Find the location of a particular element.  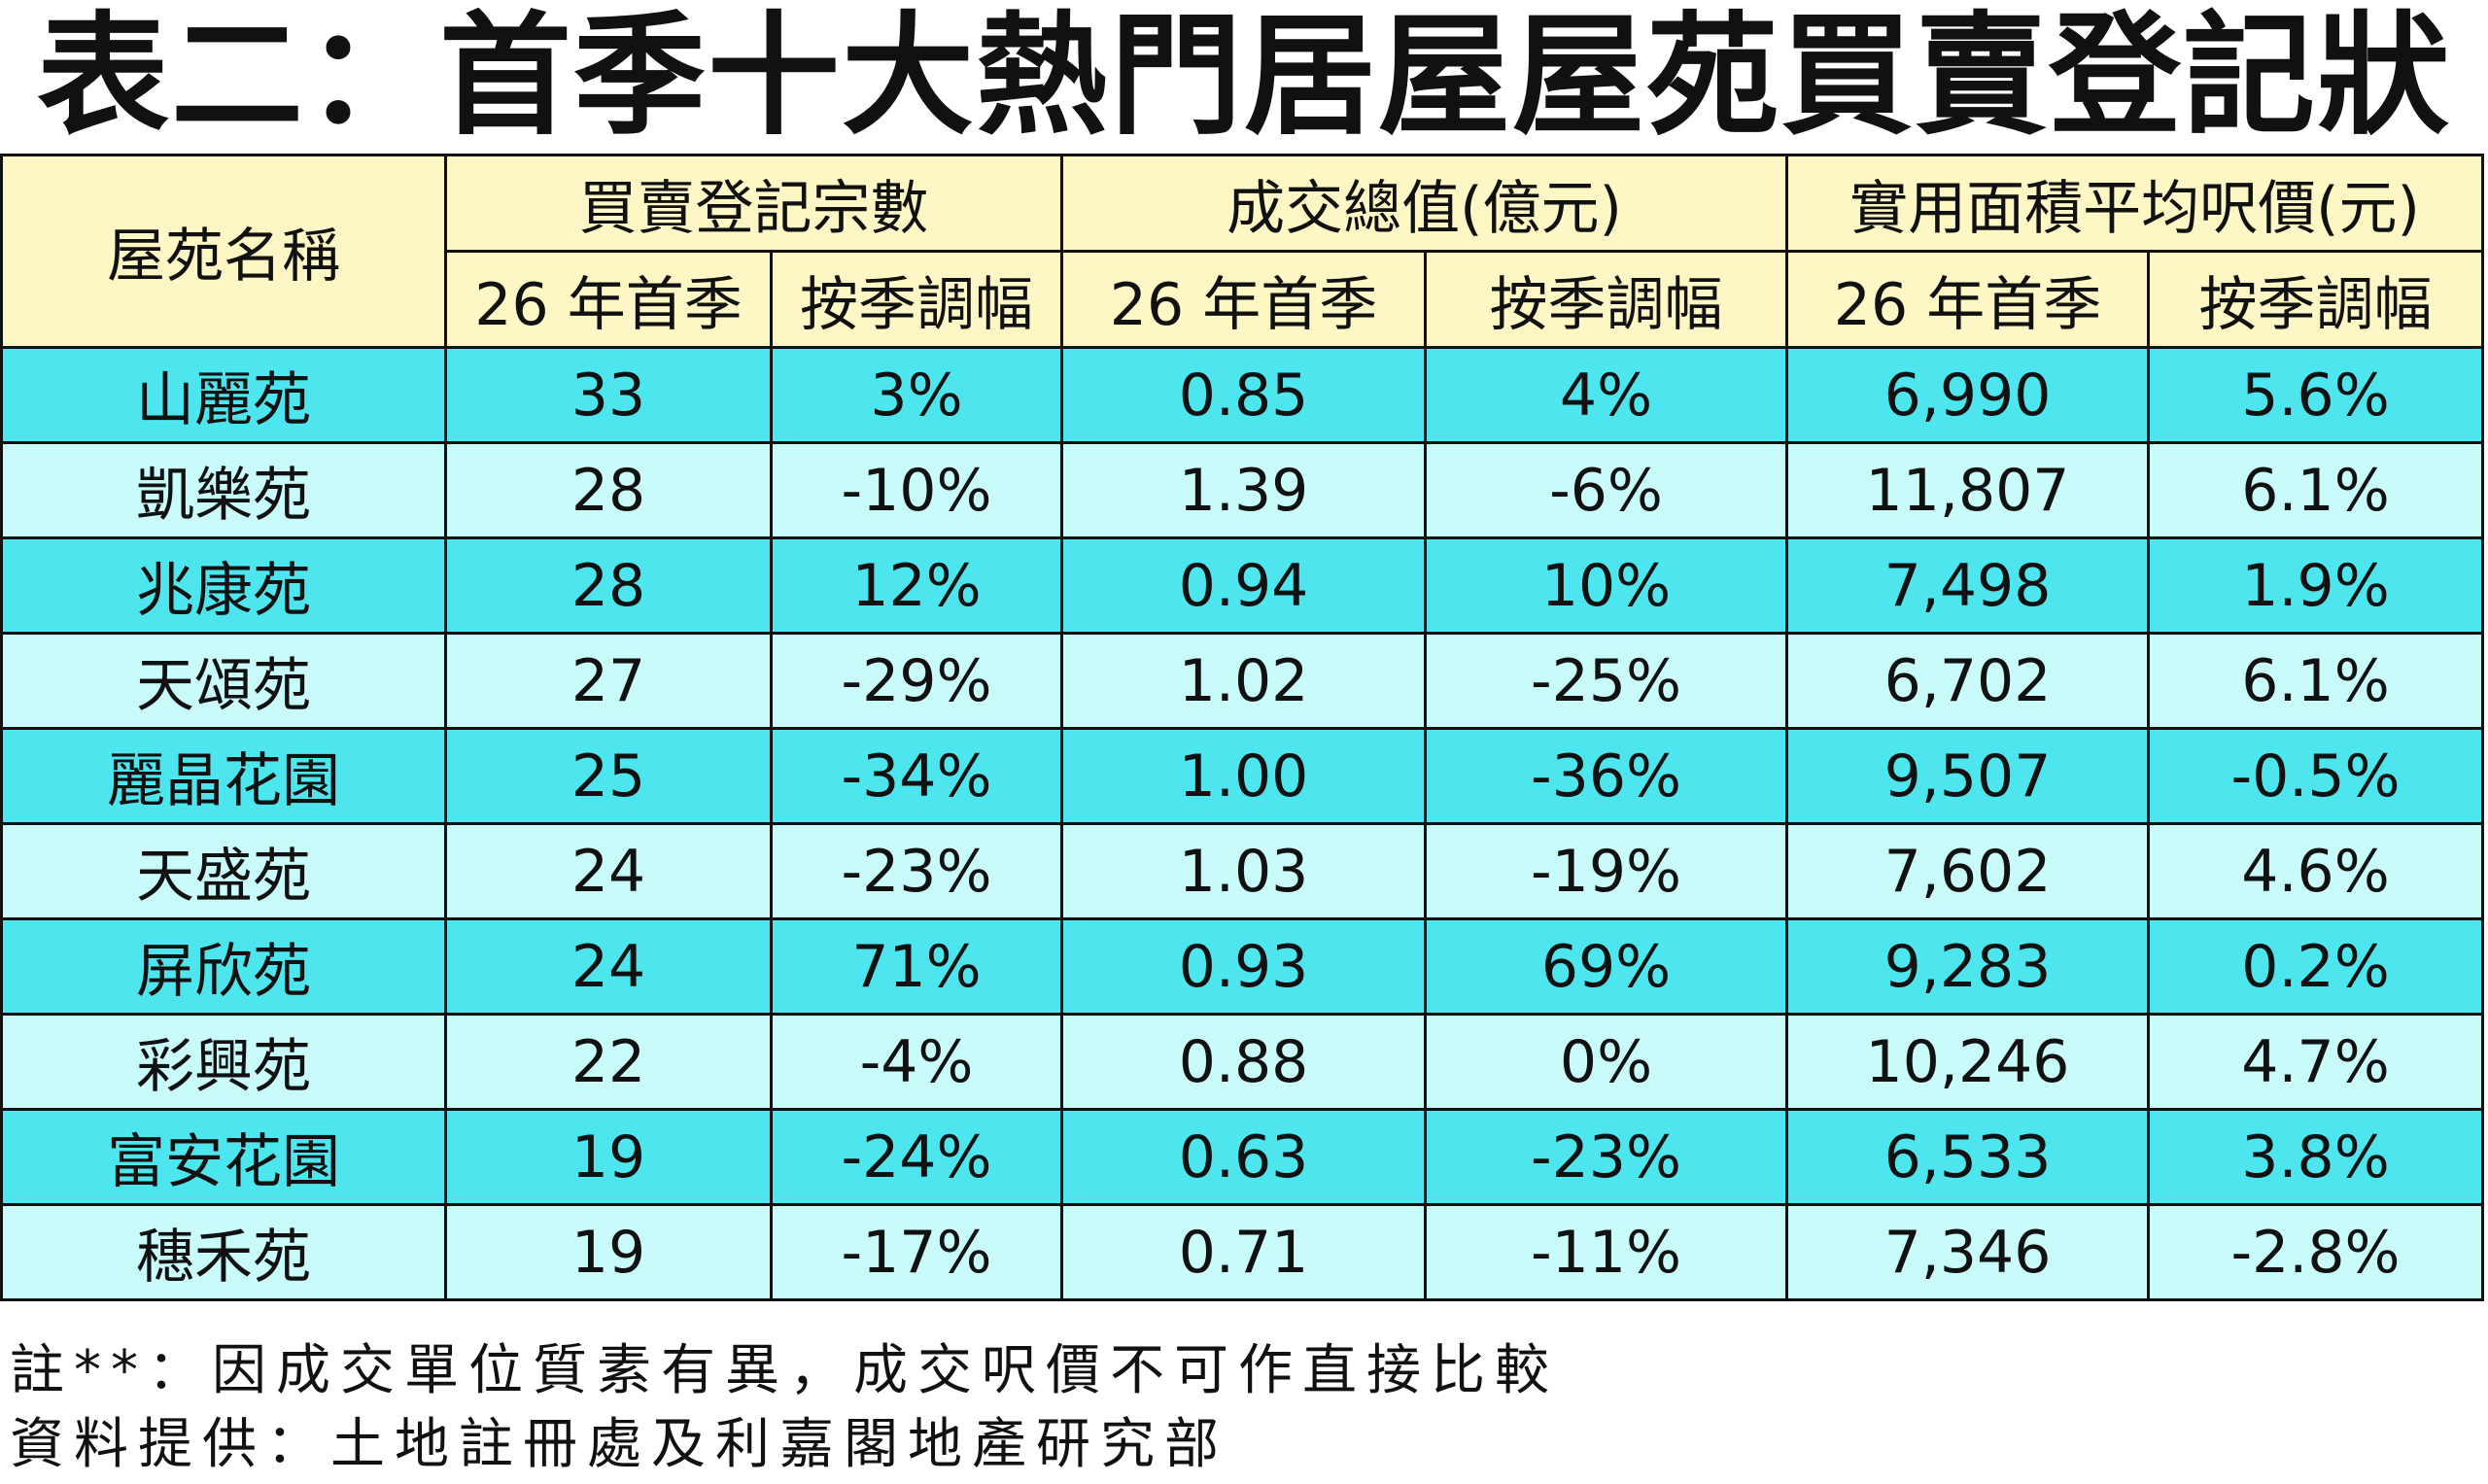

cell: -34% is located at coordinates (916, 776).